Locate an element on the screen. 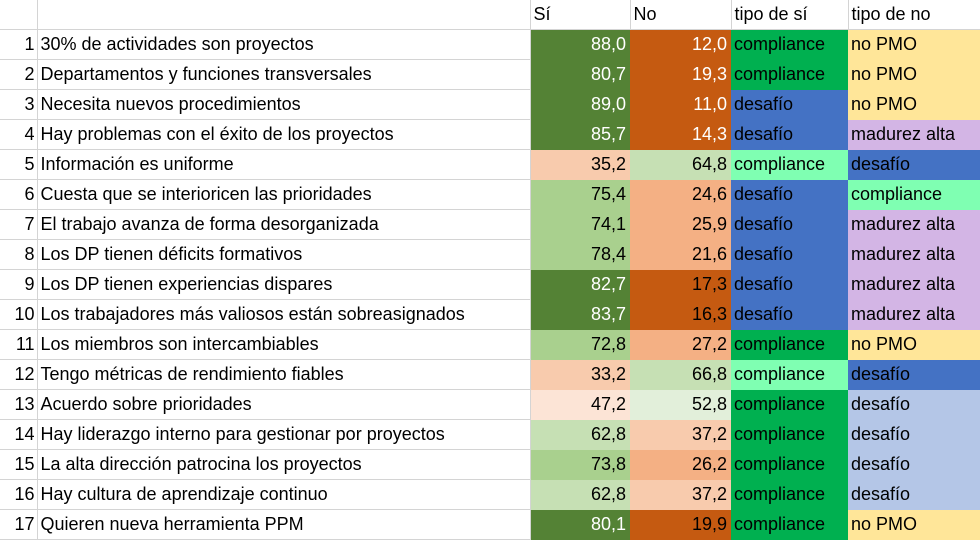 This screenshot has height=540, width=980. si-value-cell: 82,7 is located at coordinates (580, 284).